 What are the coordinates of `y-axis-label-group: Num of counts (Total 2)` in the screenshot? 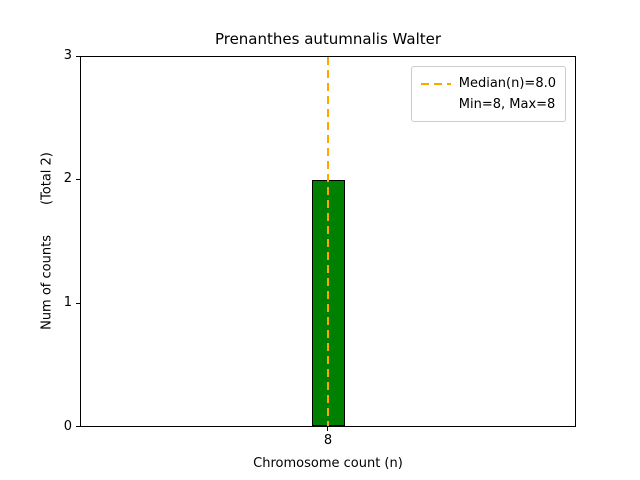 It's located at (47, 241).